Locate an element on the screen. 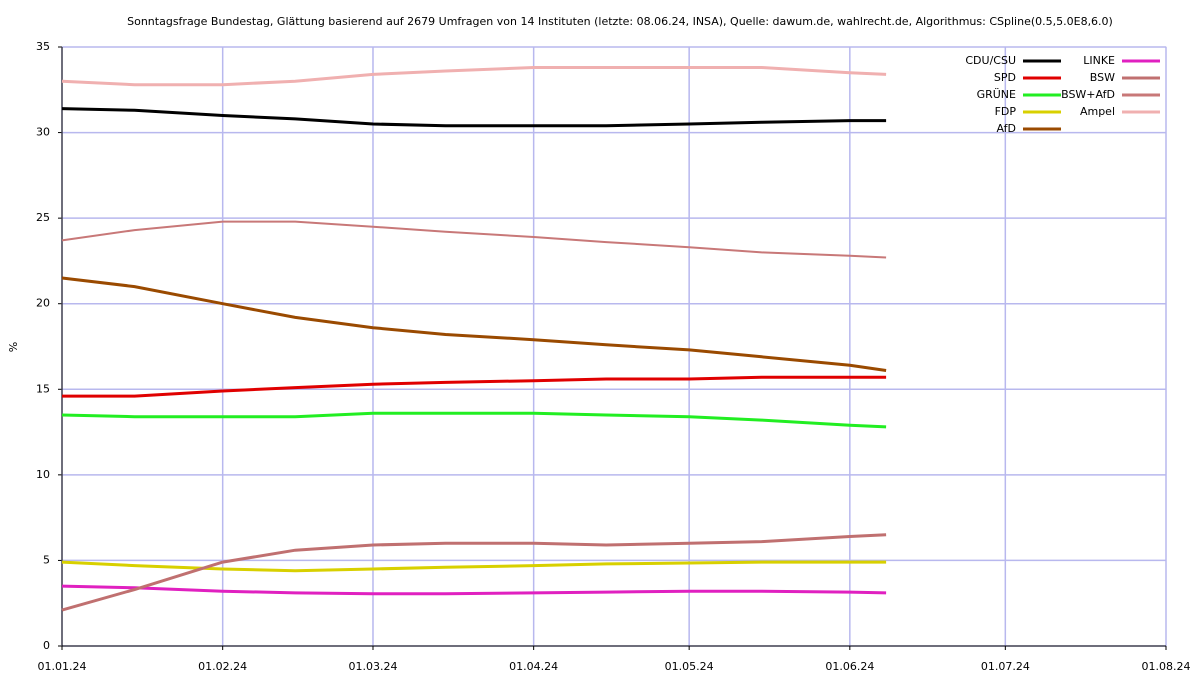  x-tick-label: 01.03.24 is located at coordinates (372, 666).